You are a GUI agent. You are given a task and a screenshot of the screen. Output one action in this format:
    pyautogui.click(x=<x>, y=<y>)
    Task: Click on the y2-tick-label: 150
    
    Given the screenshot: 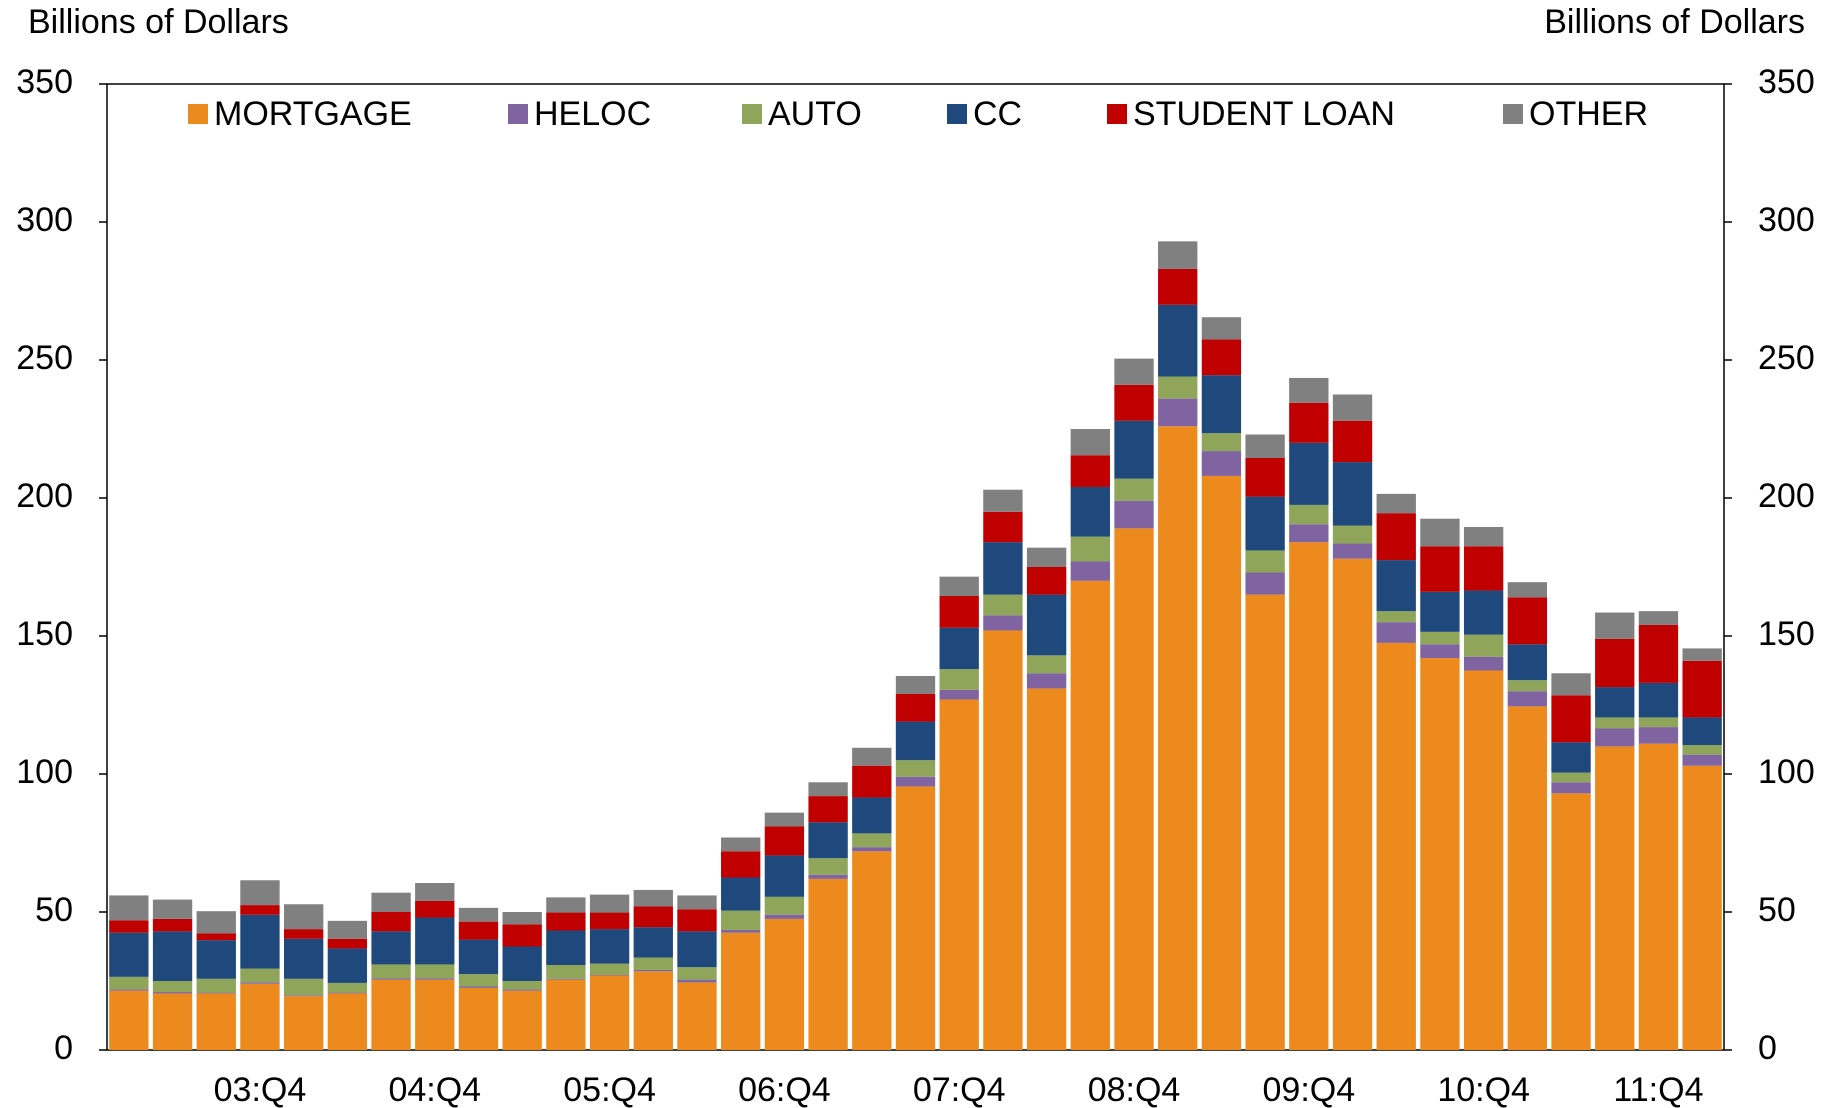 What is the action you would take?
    pyautogui.click(x=1786, y=634)
    